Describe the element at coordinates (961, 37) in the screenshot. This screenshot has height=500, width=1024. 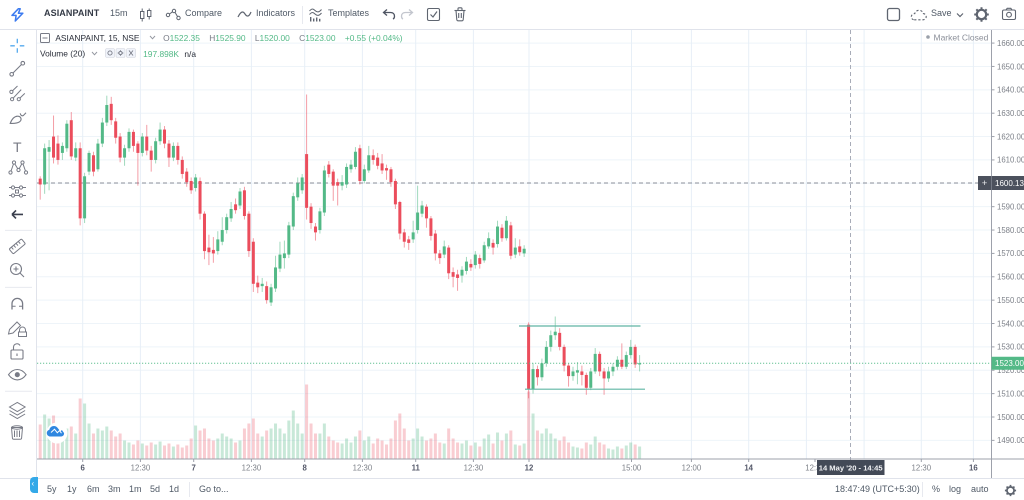
I see `svg-text: Market Closed` at that location.